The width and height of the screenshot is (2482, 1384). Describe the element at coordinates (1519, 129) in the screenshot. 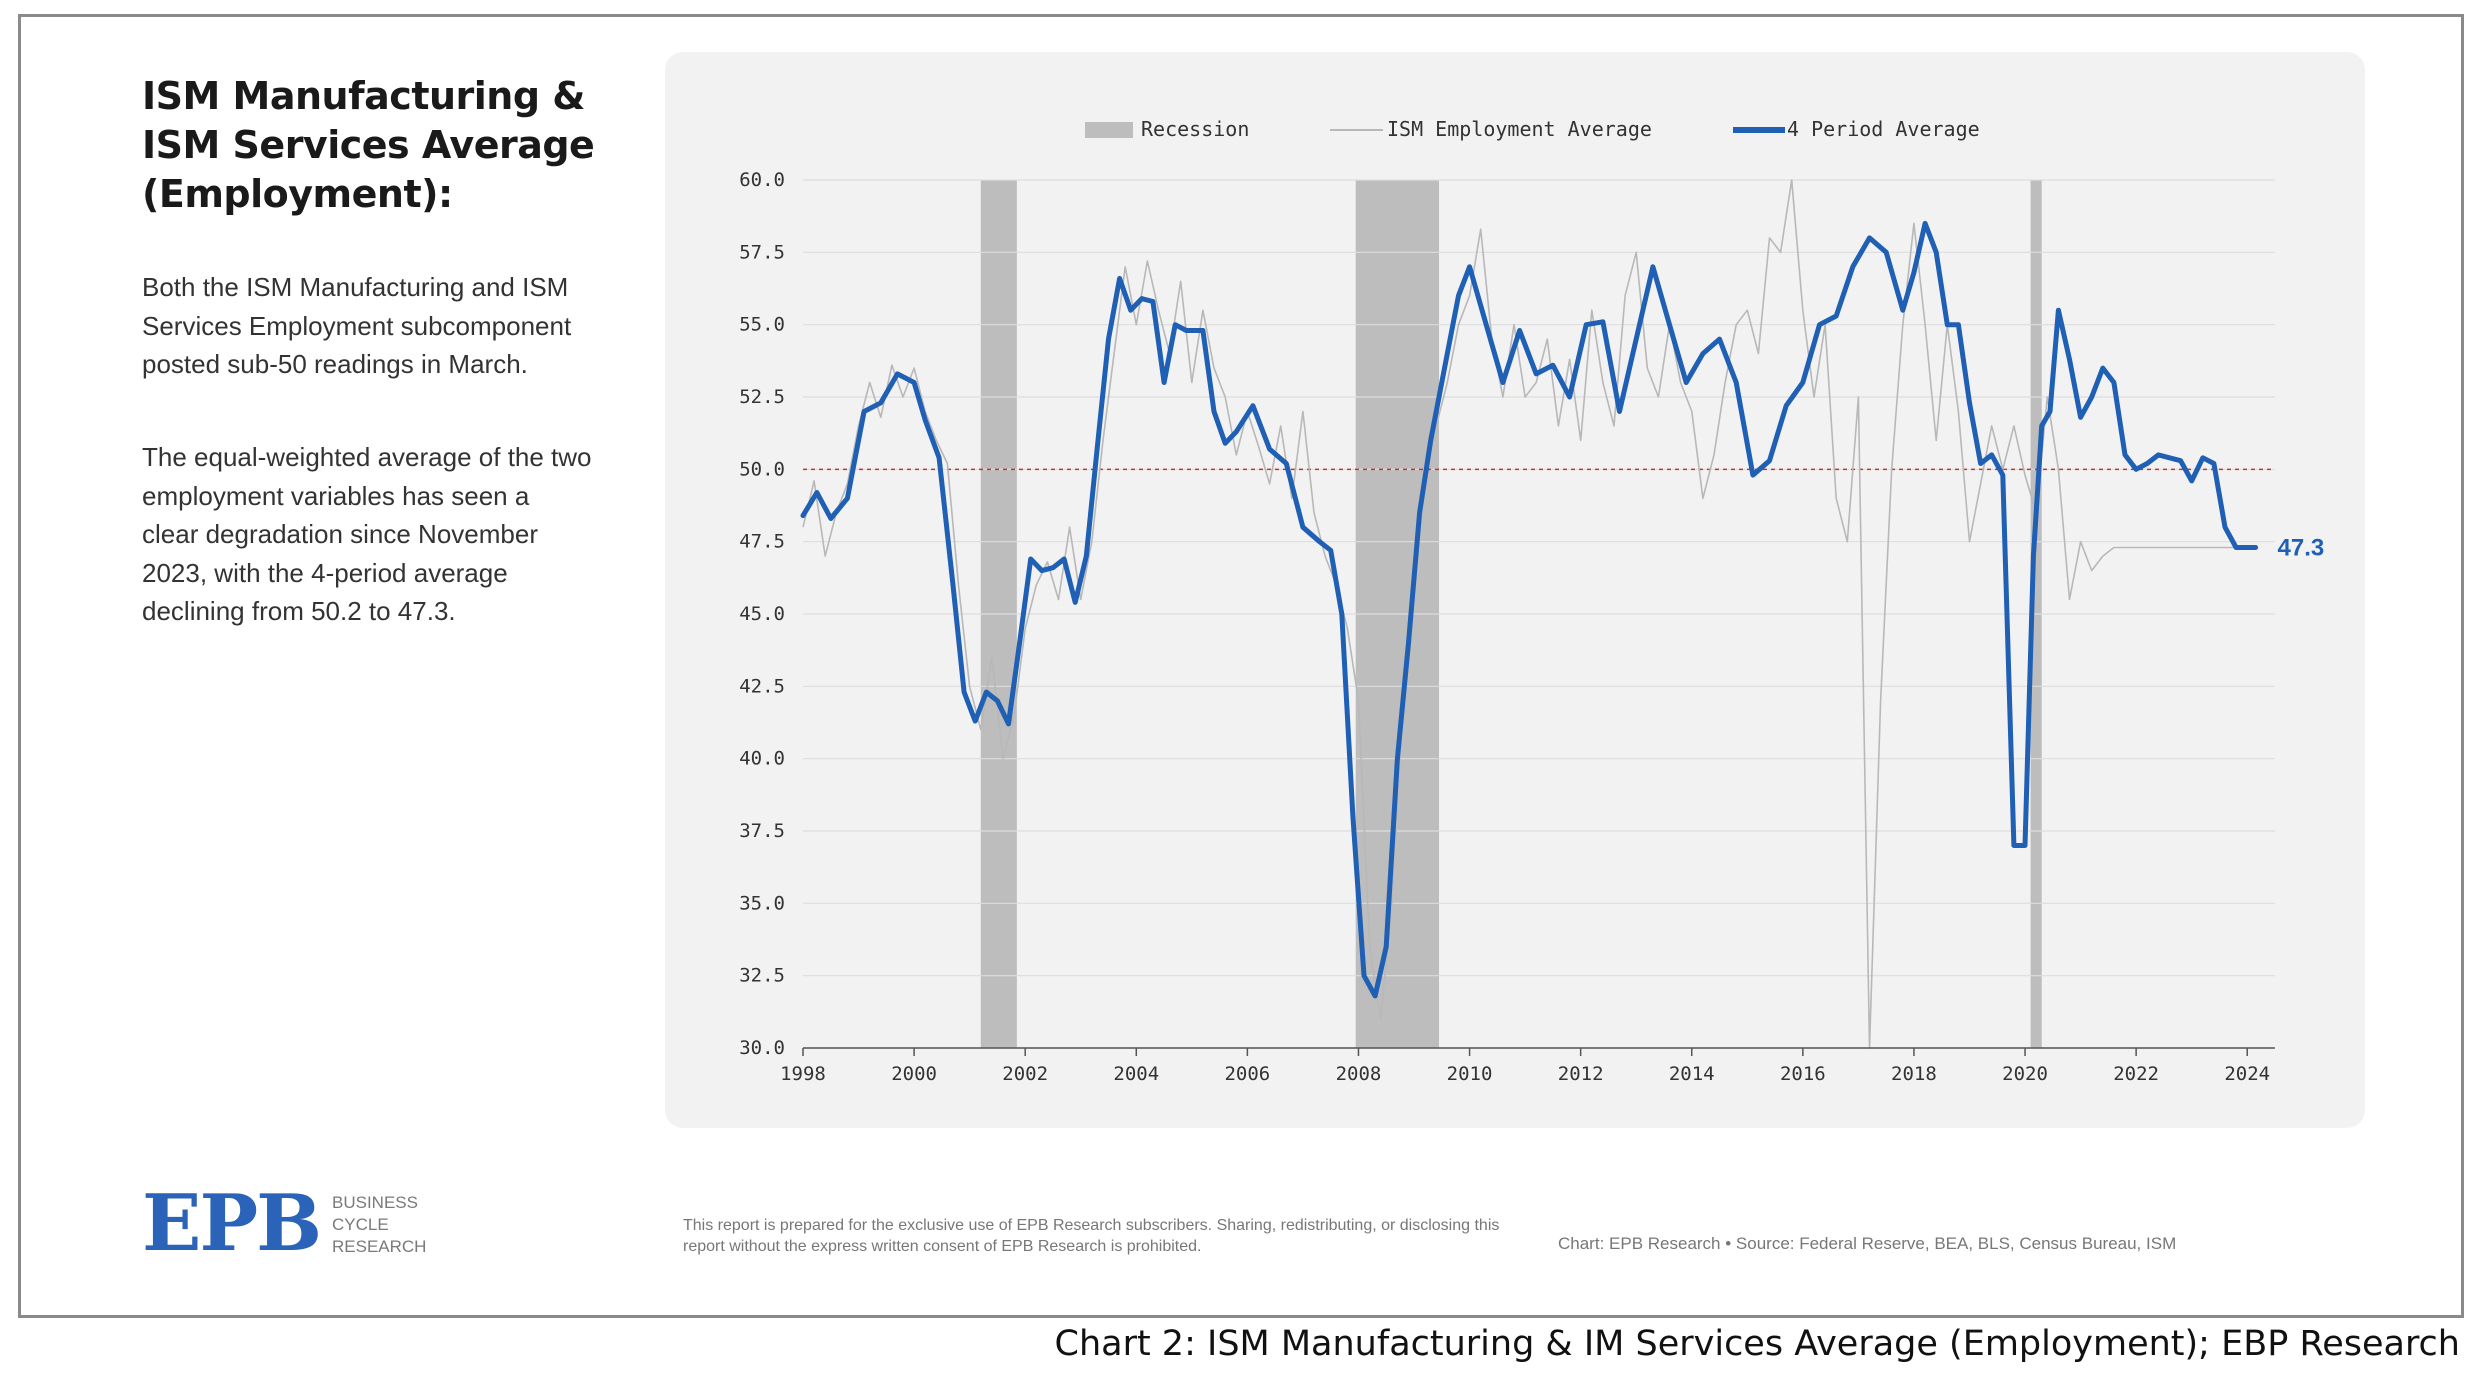

I see `legend-employment-label: ISM Employment Average` at that location.